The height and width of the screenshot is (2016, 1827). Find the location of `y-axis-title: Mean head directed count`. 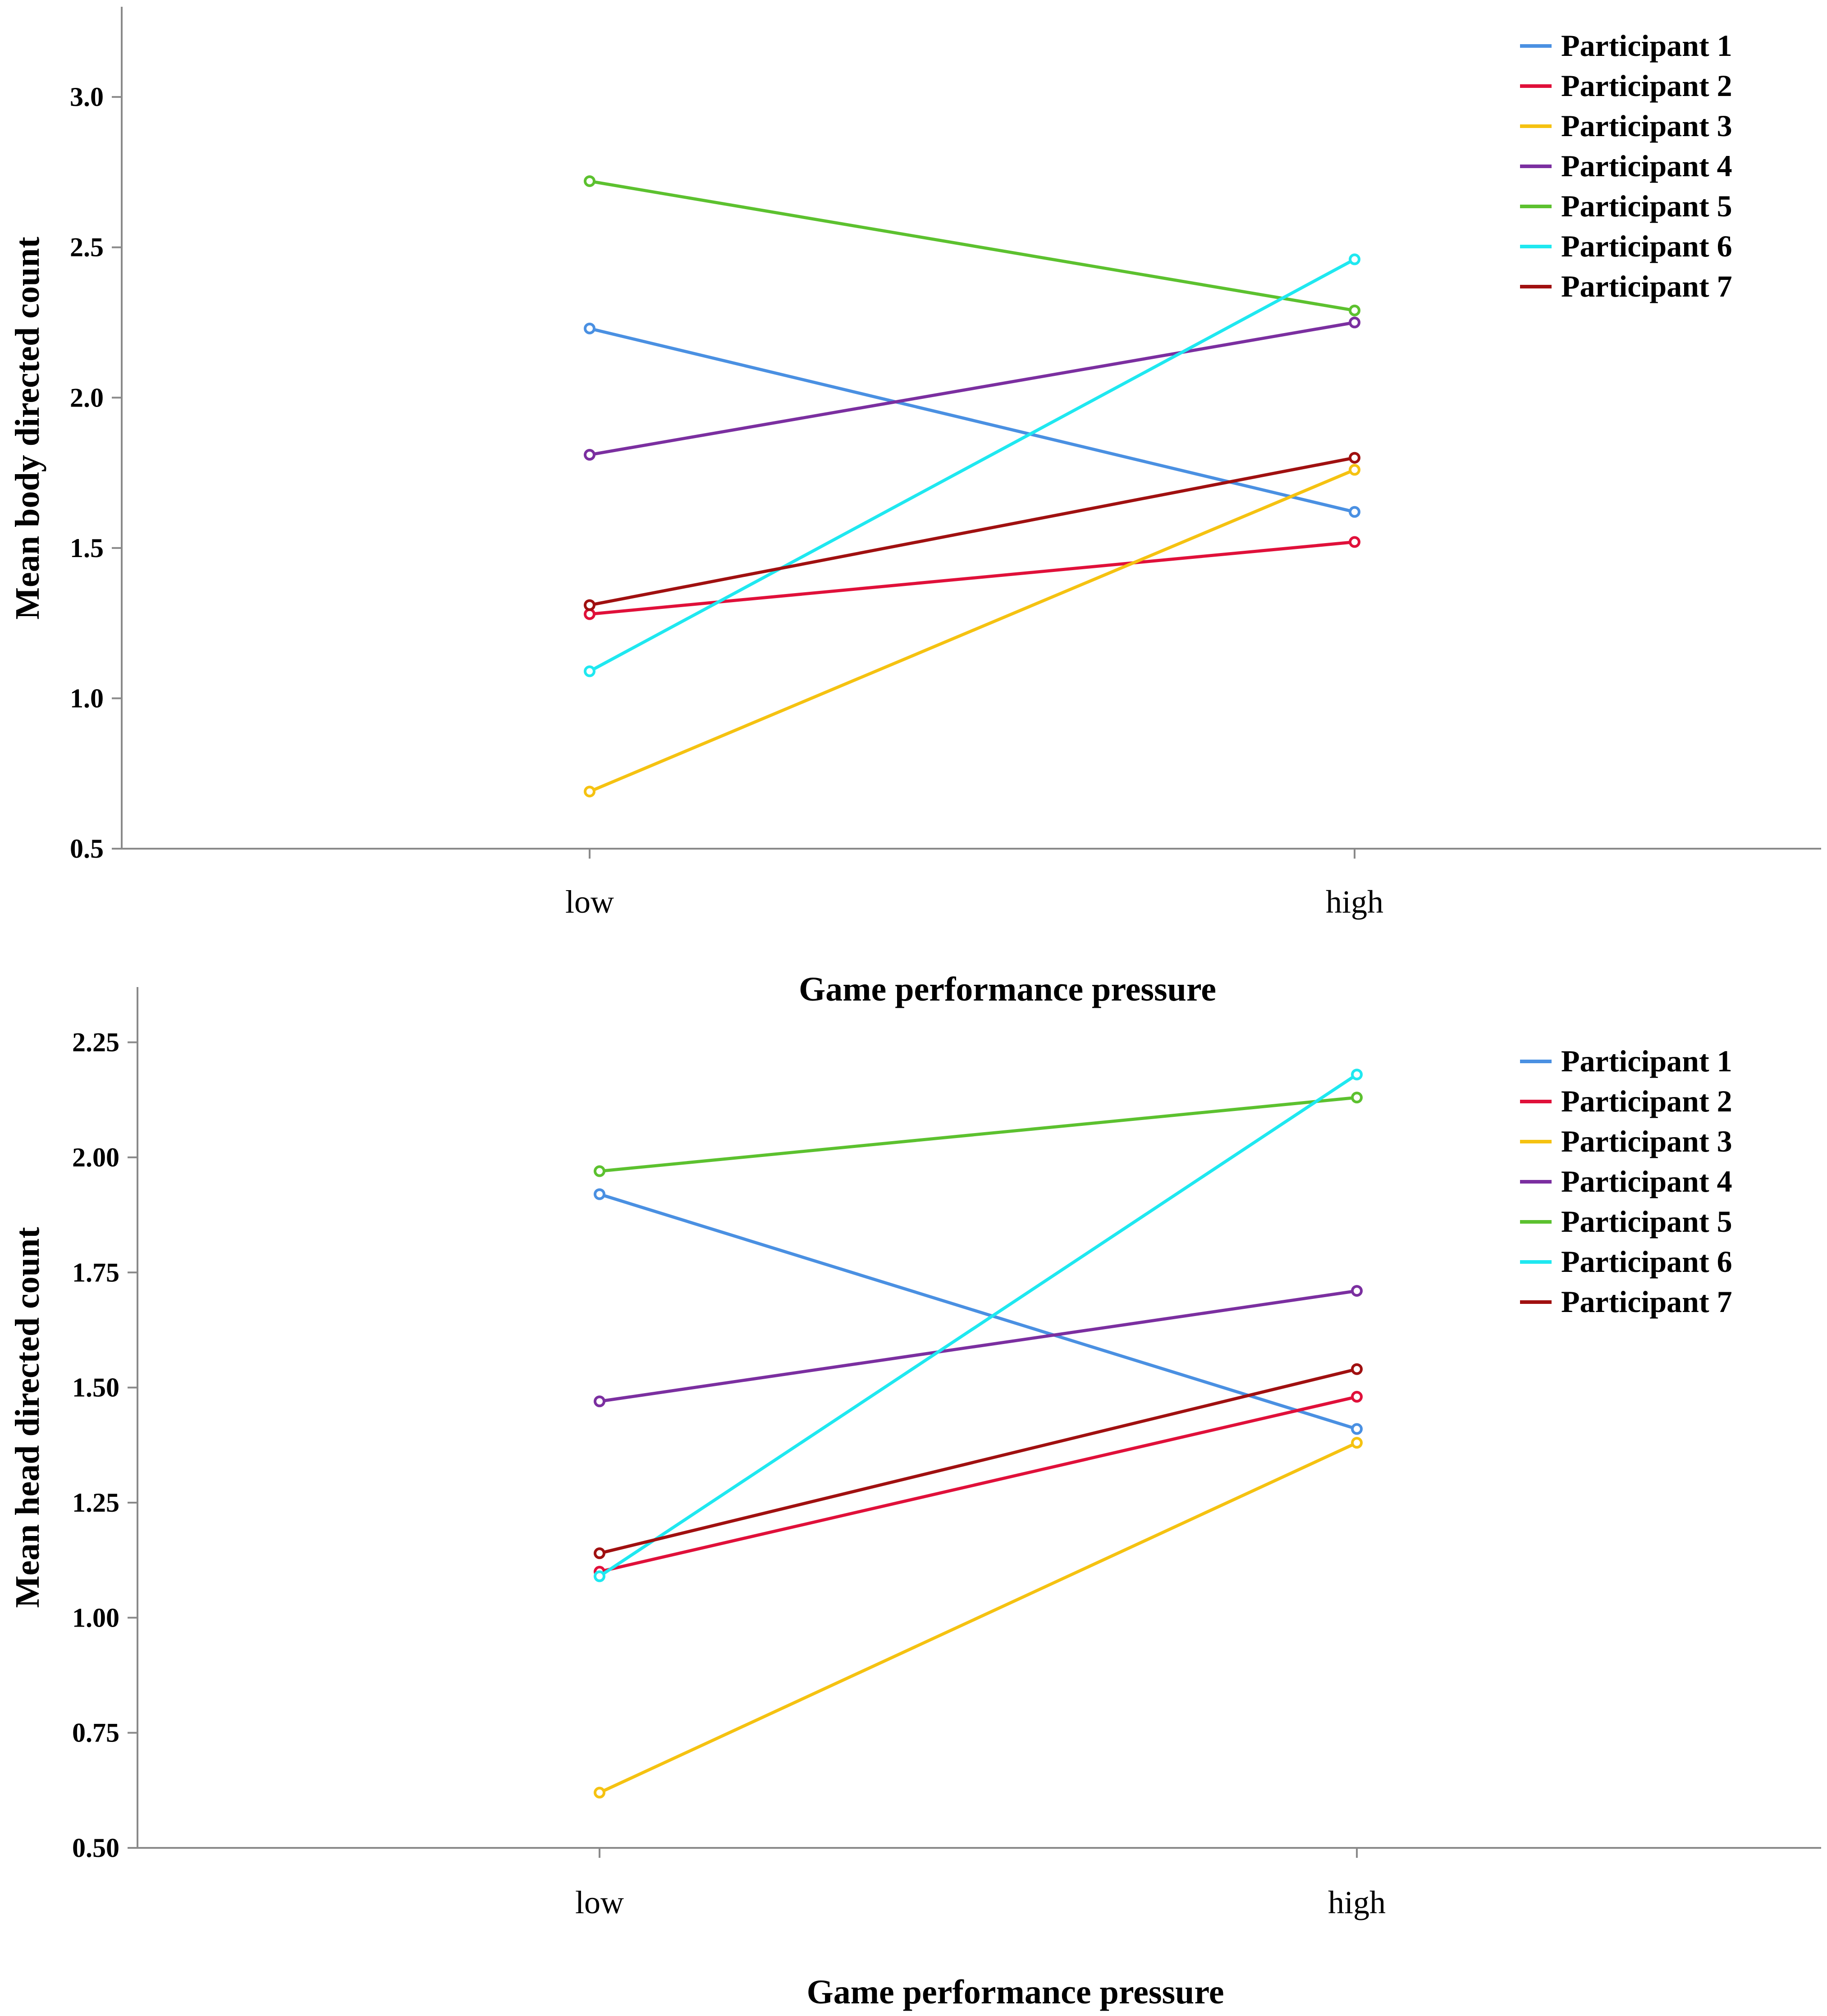

y-axis-title: Mean head directed count is located at coordinates (27, 1417).